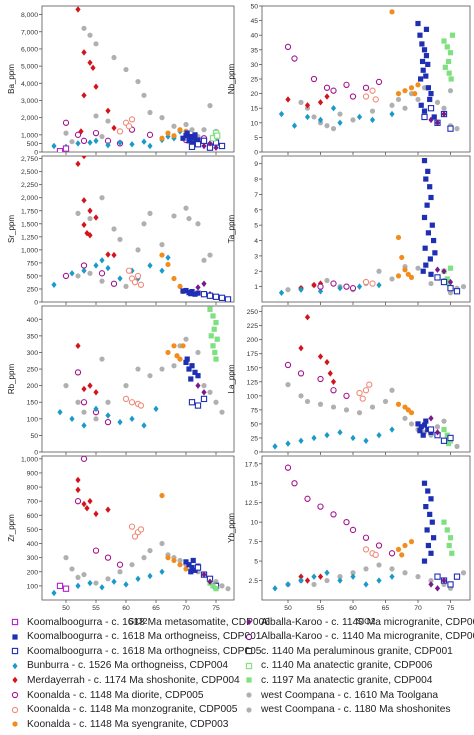 This screenshot has height=735, width=474. I want to click on y-tick-label: 600, so click(33, 516).